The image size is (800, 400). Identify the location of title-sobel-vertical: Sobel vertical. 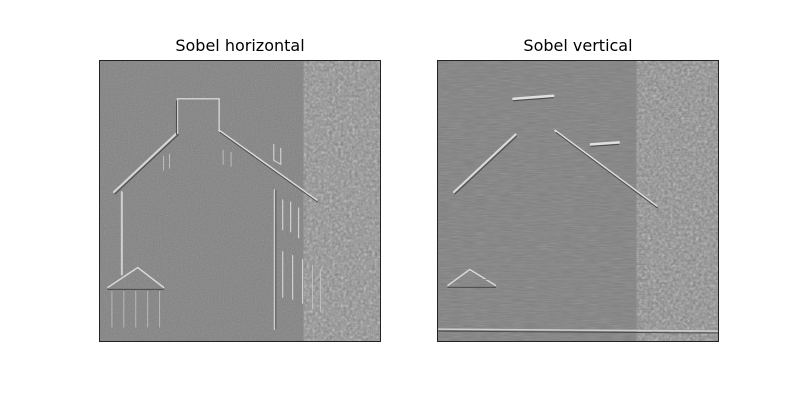
(578, 45).